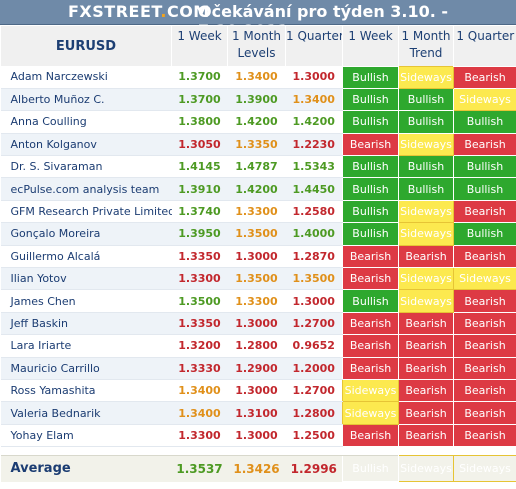 The height and width of the screenshot is (489, 516). Describe the element at coordinates (86, 257) in the screenshot. I see `contributor-name: Guillermo Alcalá` at that location.